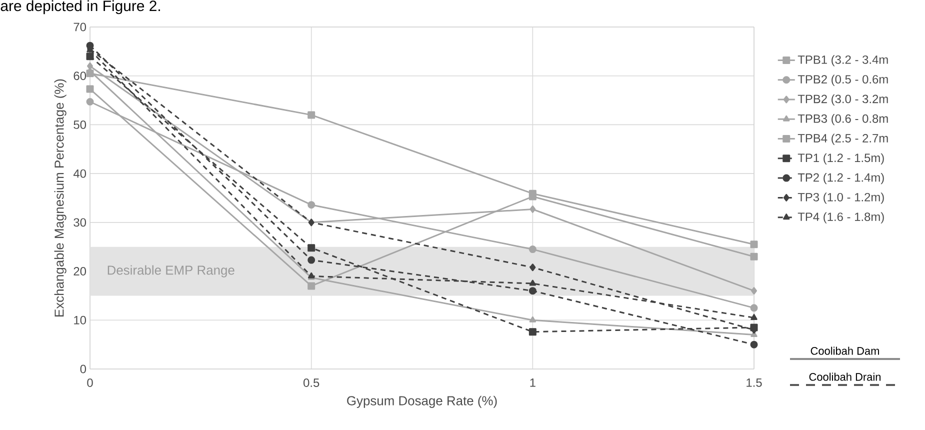 The image size is (925, 430). I want to click on y-tick-label: 20, so click(80, 271).